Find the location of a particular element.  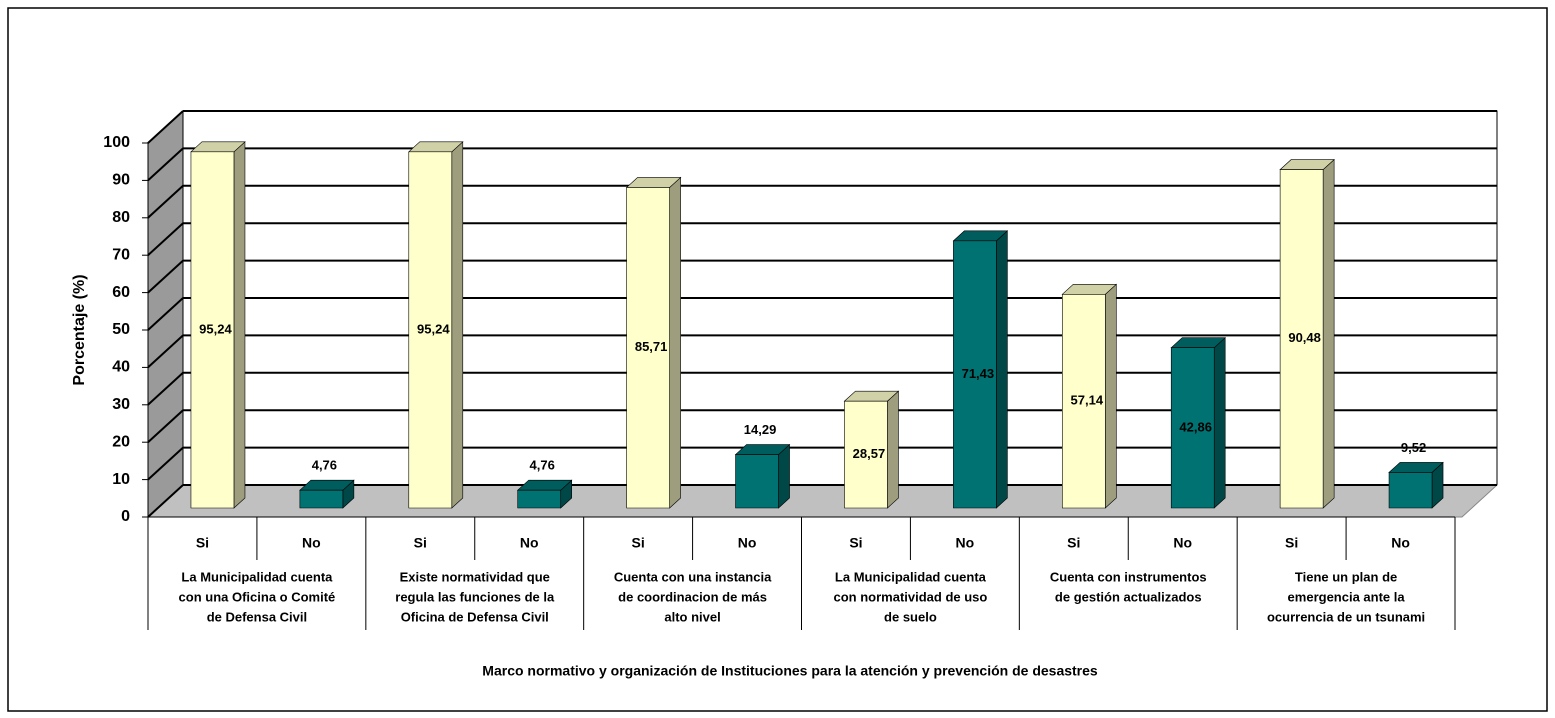

group-label: emergencia ante la is located at coordinates (1347, 596).